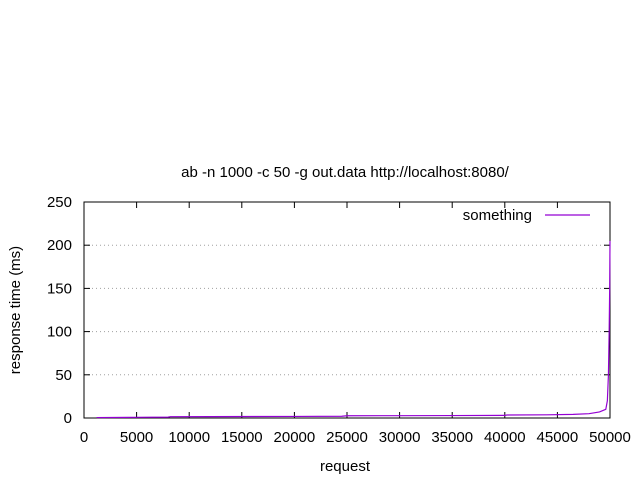 Image resolution: width=640 pixels, height=480 pixels. I want to click on legend: something, so click(526, 215).